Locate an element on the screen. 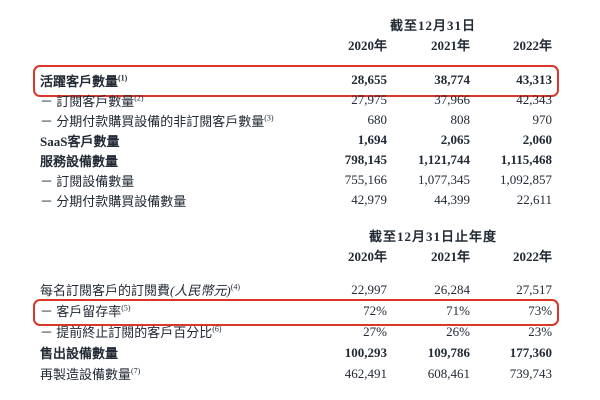 The height and width of the screenshot is (400, 600). table-row-devices-sold: 售出設備數量 100,293 109,786 177,360 is located at coordinates (296, 352).